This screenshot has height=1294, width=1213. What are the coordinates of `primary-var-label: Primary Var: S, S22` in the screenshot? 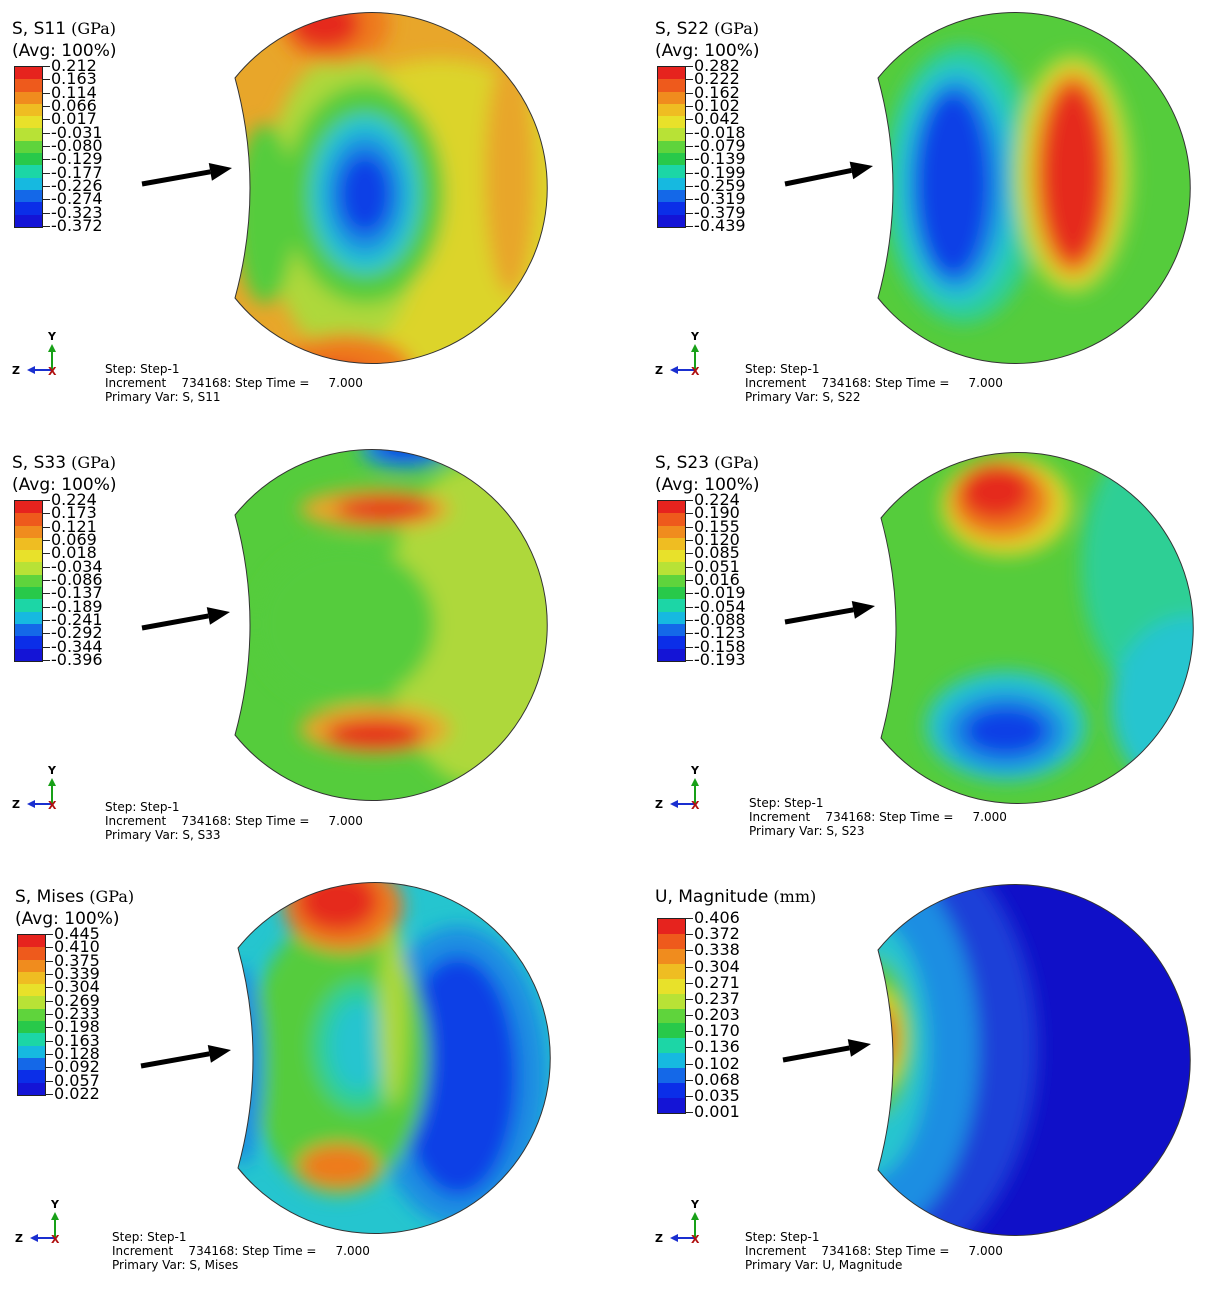 It's located at (803, 397).